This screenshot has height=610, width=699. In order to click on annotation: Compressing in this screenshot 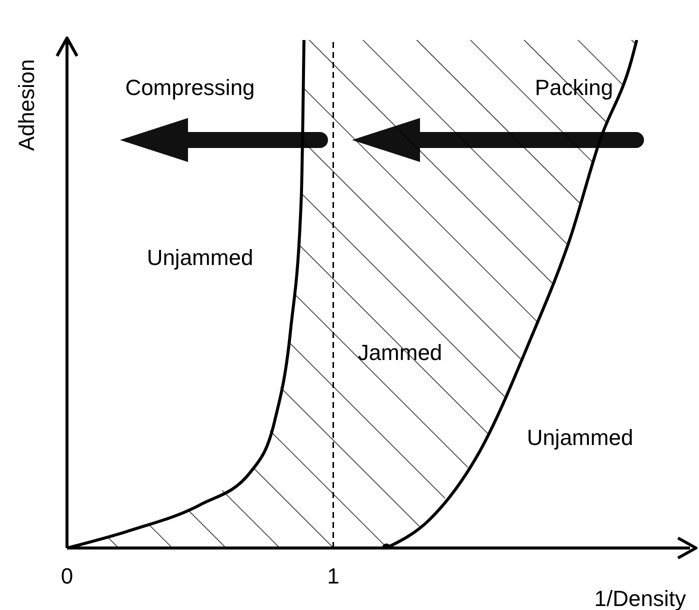, I will do `click(190, 87)`.